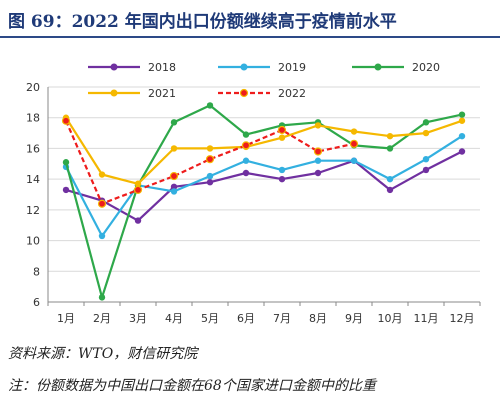 The image size is (500, 404). What do you see at coordinates (282, 318) in the screenshot?
I see `x-tick-label: 7月` at bounding box center [282, 318].